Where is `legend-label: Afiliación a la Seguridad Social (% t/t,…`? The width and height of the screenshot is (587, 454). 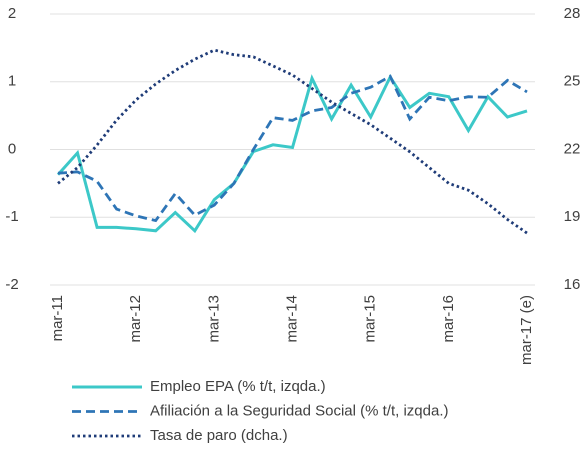 legend-label: Afiliación a la Seguridad Social (% t/t,… is located at coordinates (299, 410).